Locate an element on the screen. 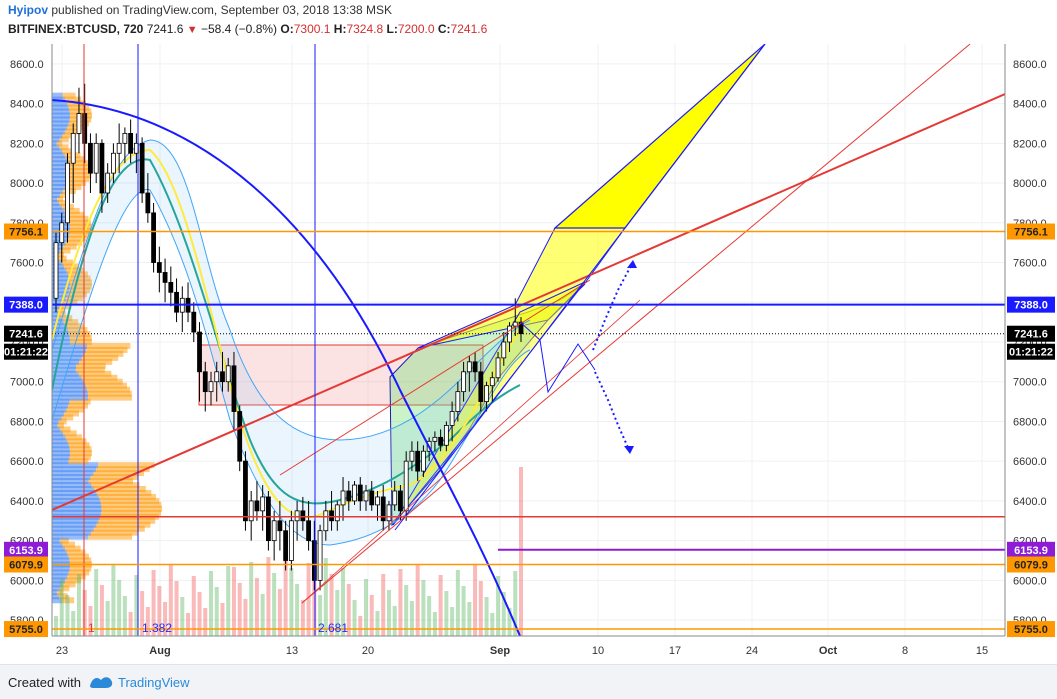 This screenshot has width=1057, height=699. price-tag-left-text: 7241.6 is located at coordinates (26, 335).